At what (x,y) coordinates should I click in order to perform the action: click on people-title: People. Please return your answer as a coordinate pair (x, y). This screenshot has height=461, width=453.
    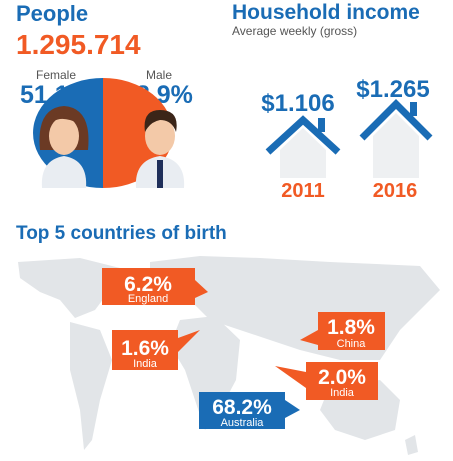
    Looking at the image, I should click on (52, 13).